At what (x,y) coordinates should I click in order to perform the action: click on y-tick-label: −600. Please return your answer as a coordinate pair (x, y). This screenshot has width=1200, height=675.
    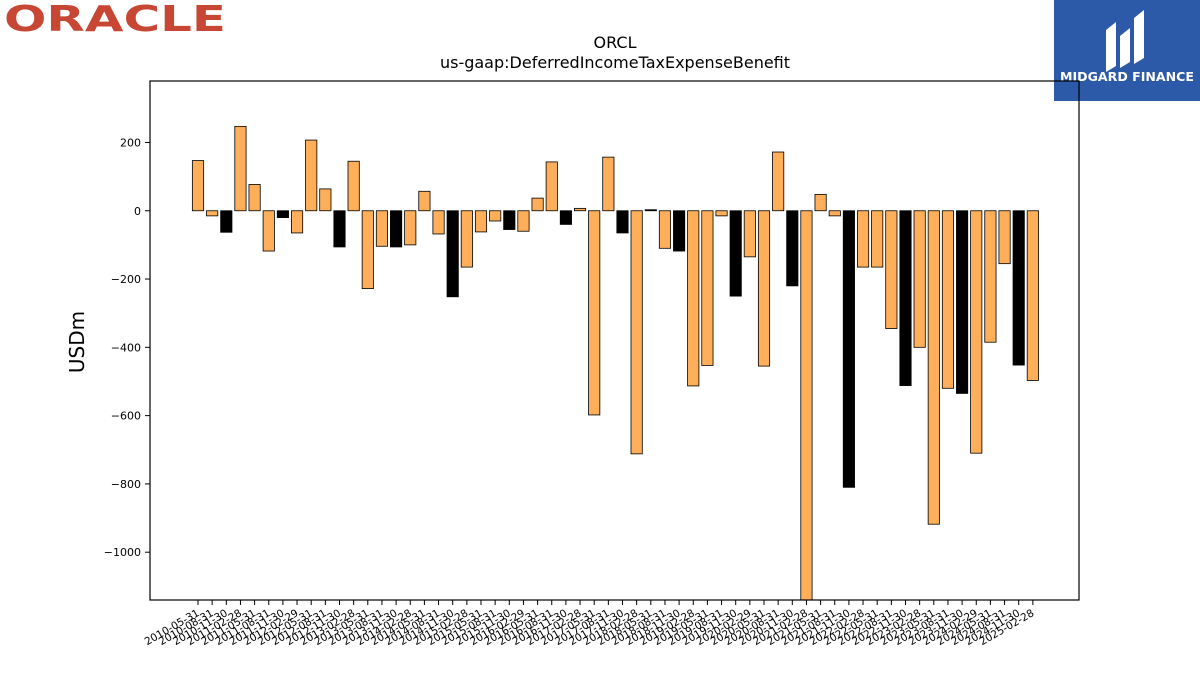
    Looking at the image, I should click on (126, 416).